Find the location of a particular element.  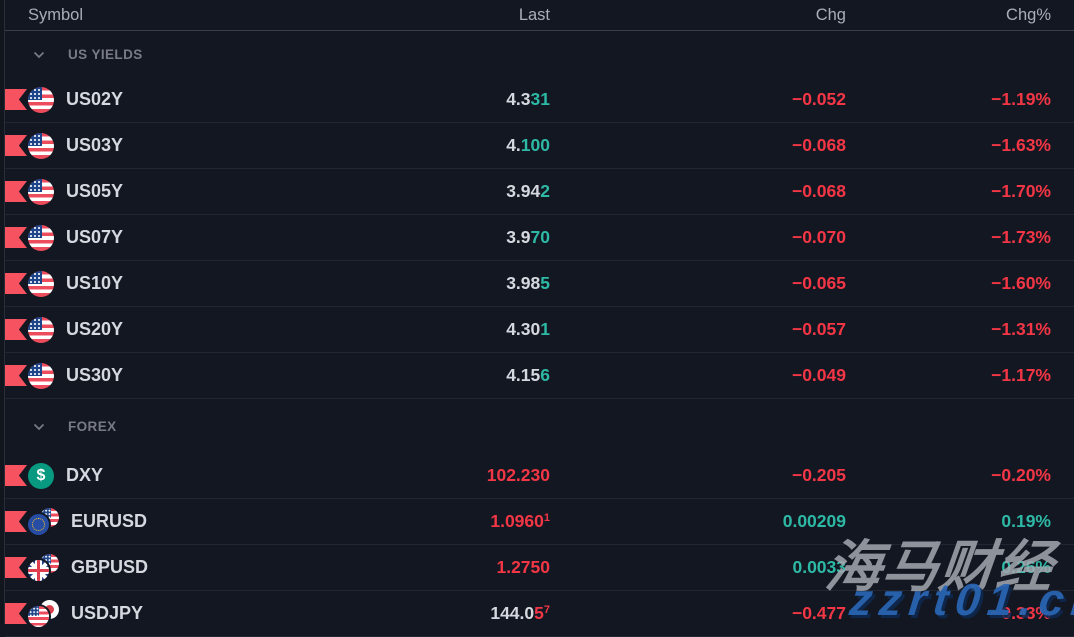

symbol-row-eurusd: EURUSD 1.09601 0.00209 0.19% is located at coordinates (537, 522).